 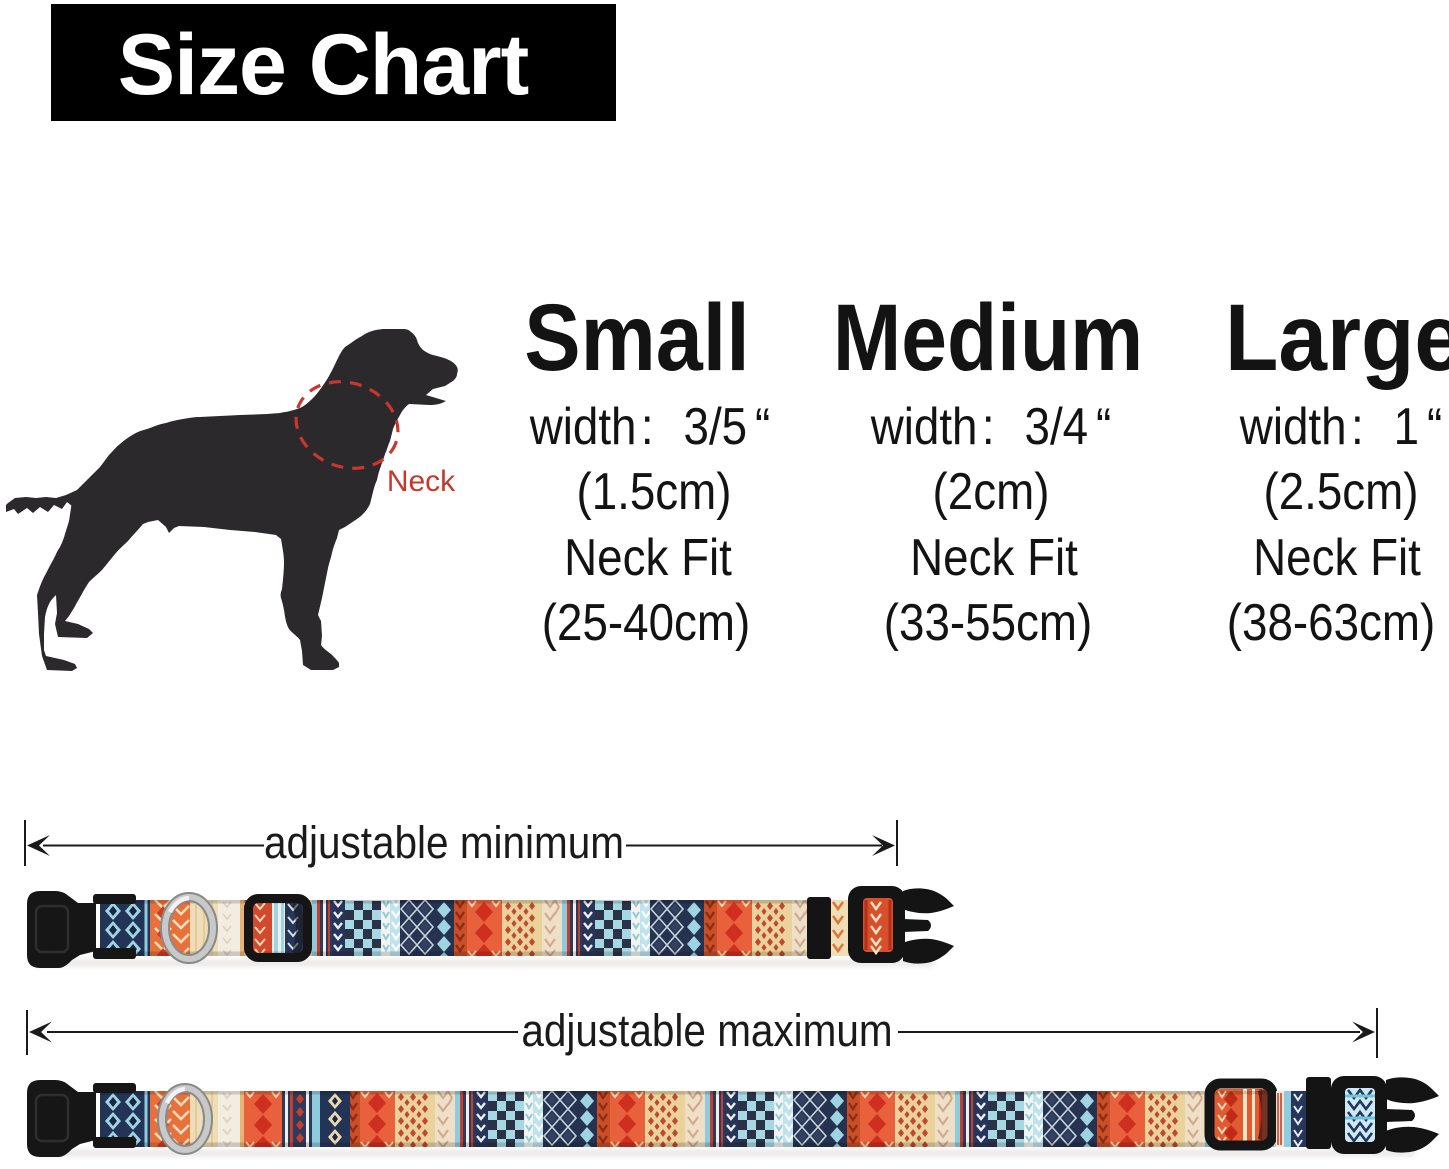 What do you see at coordinates (637, 338) in the screenshot?
I see `svg-text: Small` at bounding box center [637, 338].